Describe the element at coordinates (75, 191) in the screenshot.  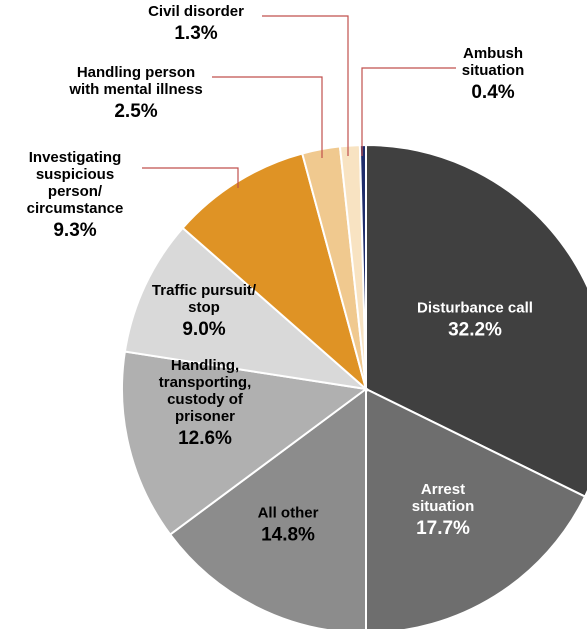
I see `slice-label-name: person/` at that location.